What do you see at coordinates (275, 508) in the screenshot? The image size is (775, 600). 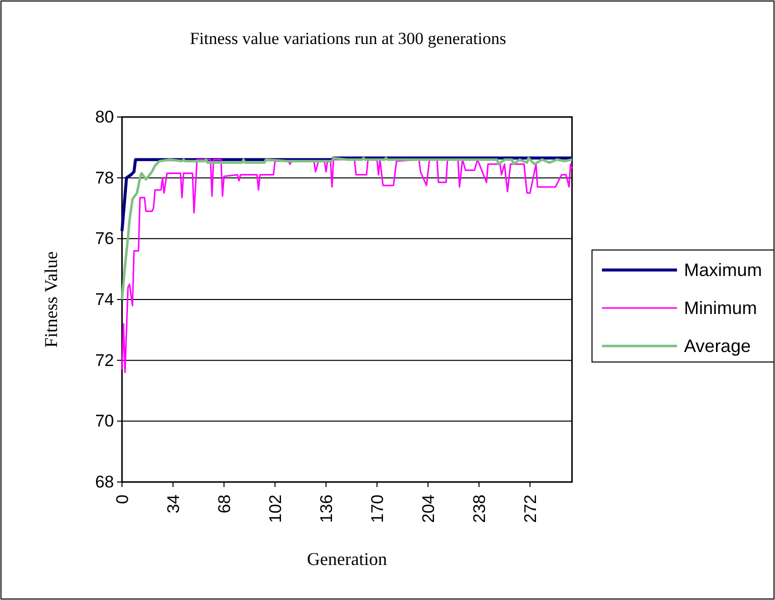 I see `x-tick-label: 102` at bounding box center [275, 508].